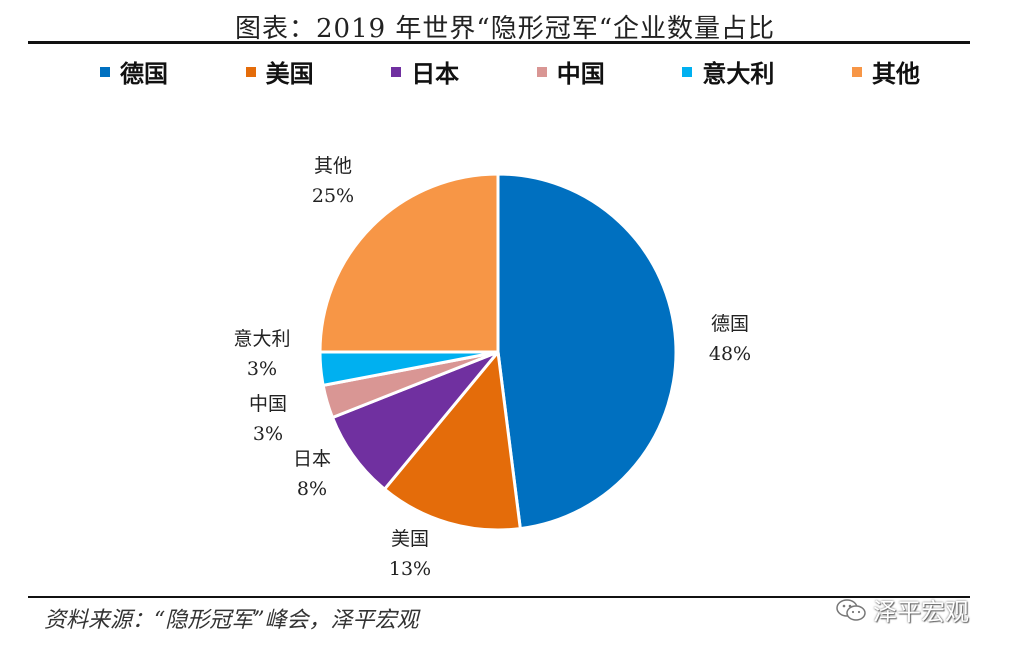  I want to click on slice-value-label: 25%, so click(333, 196).